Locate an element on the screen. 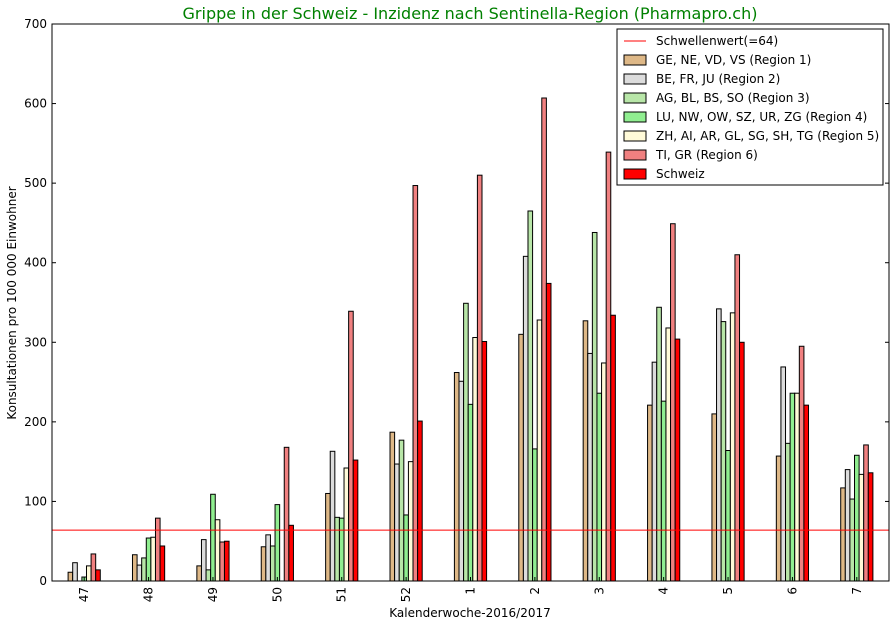 This screenshot has height=630, width=896. legend-label-series-4: LU, NW, OW, SZ, UR, ZG (Region 4) is located at coordinates (761, 117).